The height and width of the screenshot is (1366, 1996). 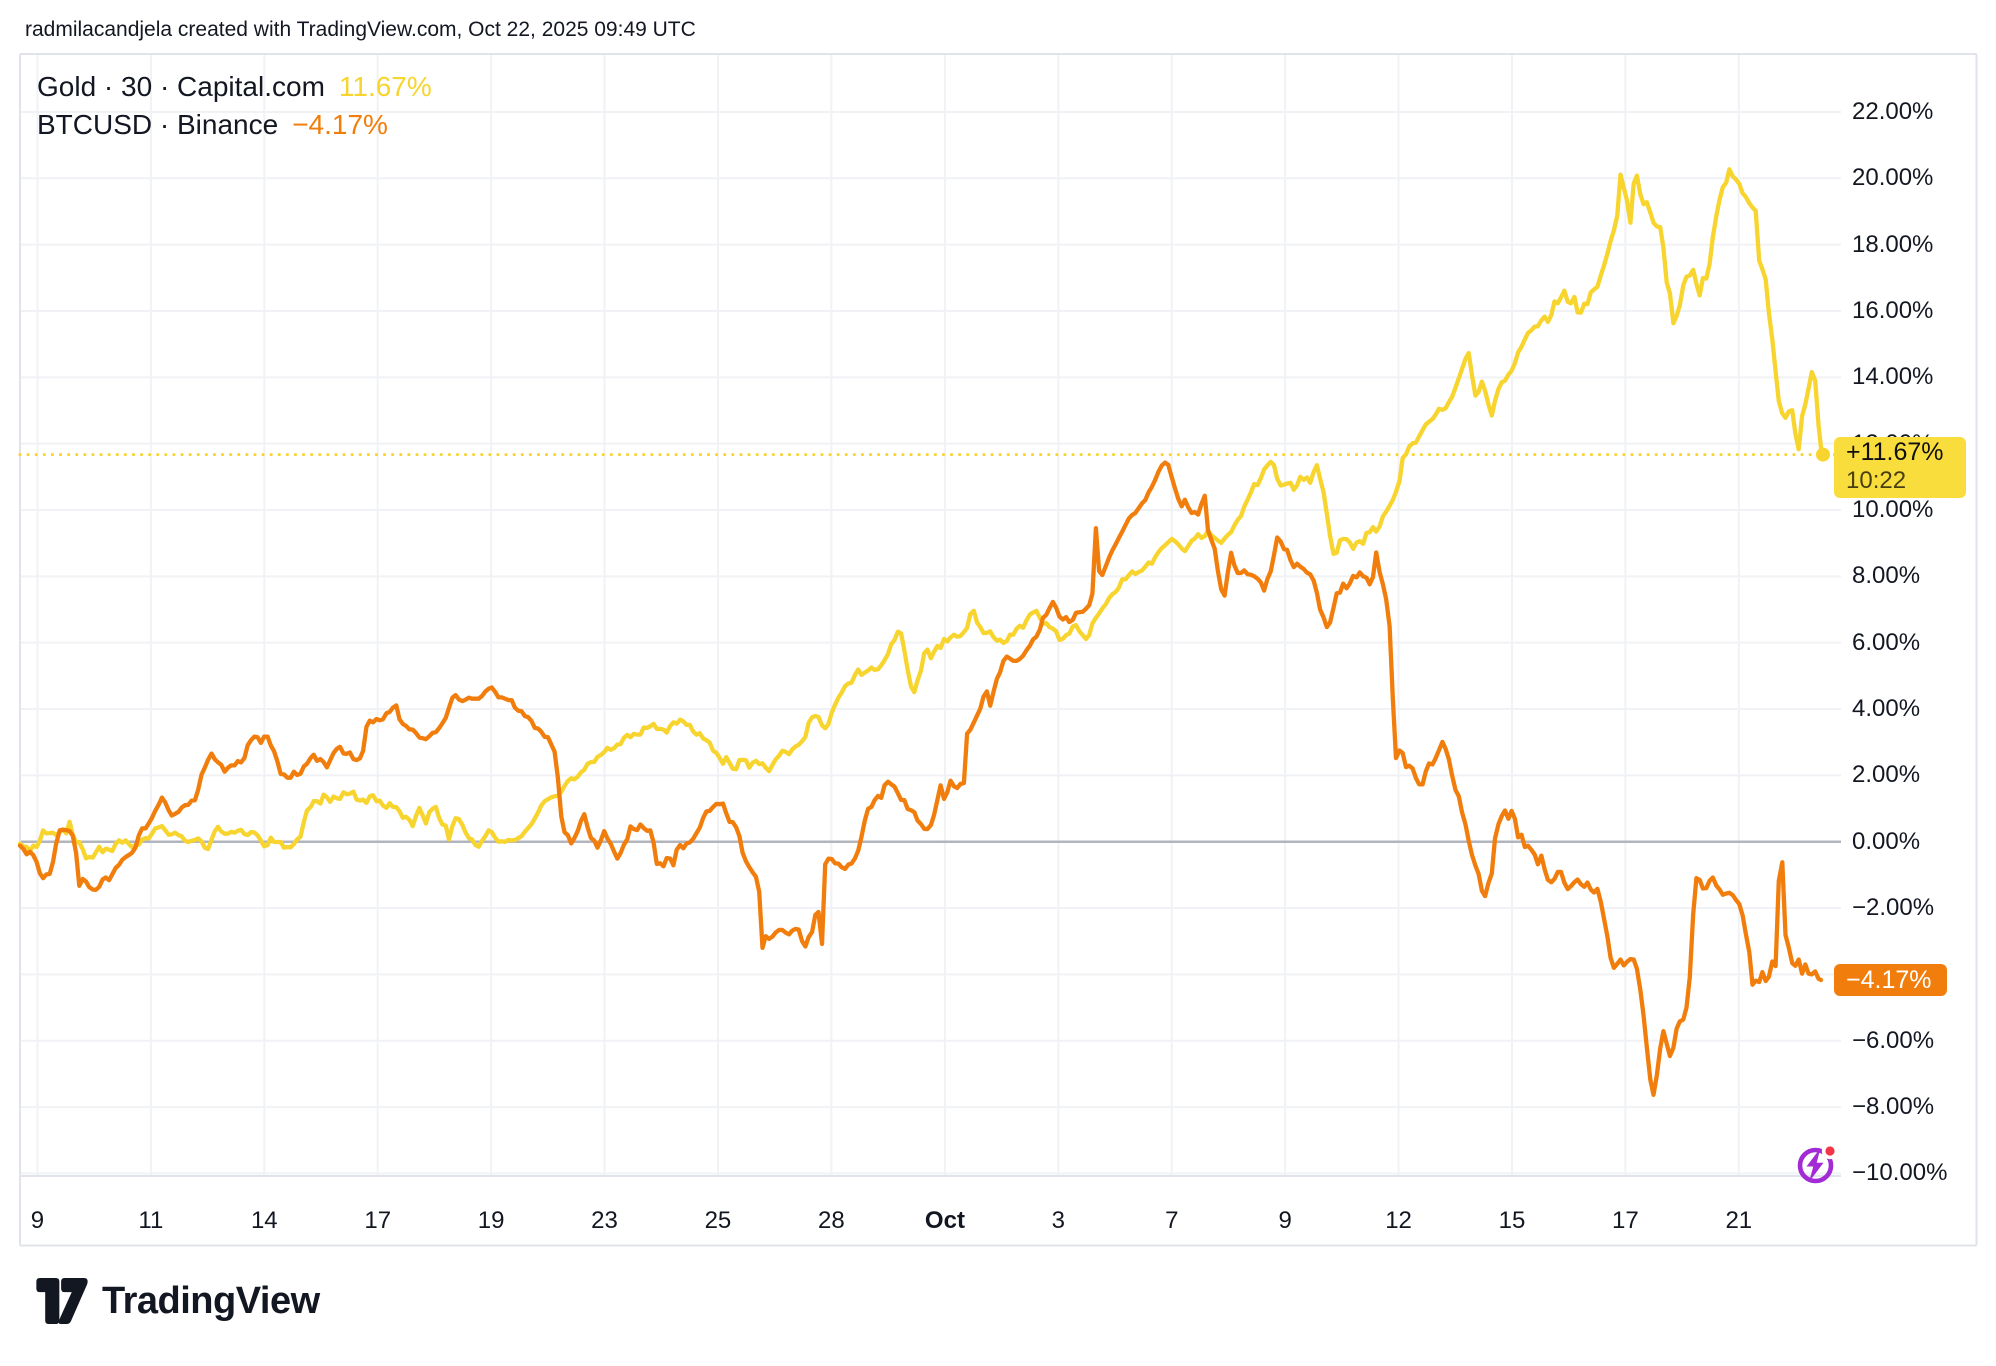 What do you see at coordinates (1893, 908) in the screenshot?
I see `price-axis-label: −2.00%` at bounding box center [1893, 908].